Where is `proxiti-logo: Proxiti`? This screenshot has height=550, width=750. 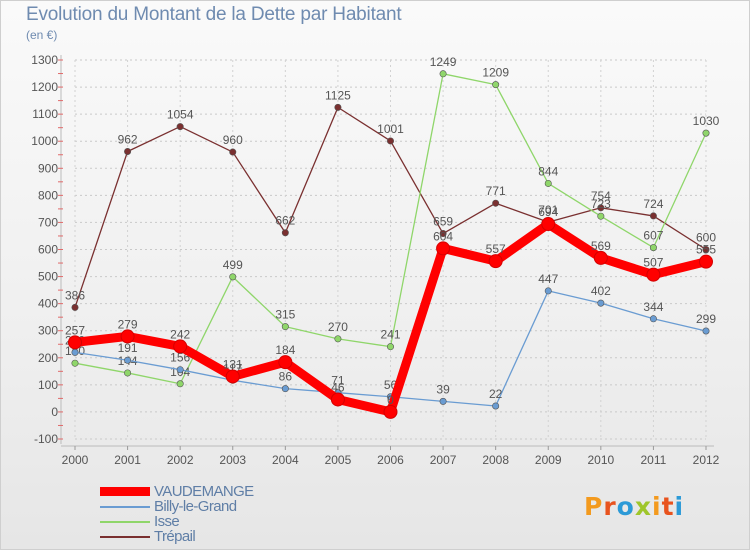
proxiti-logo: Proxiti is located at coordinates (634, 506).